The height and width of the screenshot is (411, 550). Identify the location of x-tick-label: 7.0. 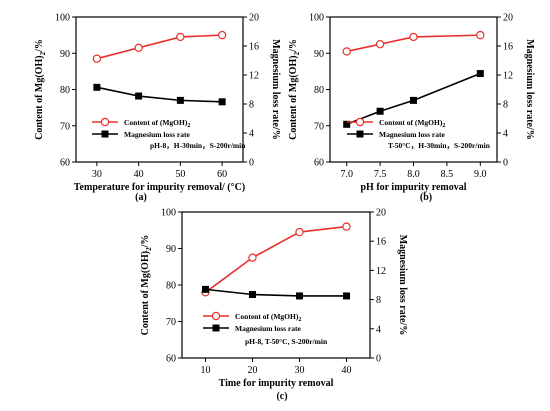
(346, 174).